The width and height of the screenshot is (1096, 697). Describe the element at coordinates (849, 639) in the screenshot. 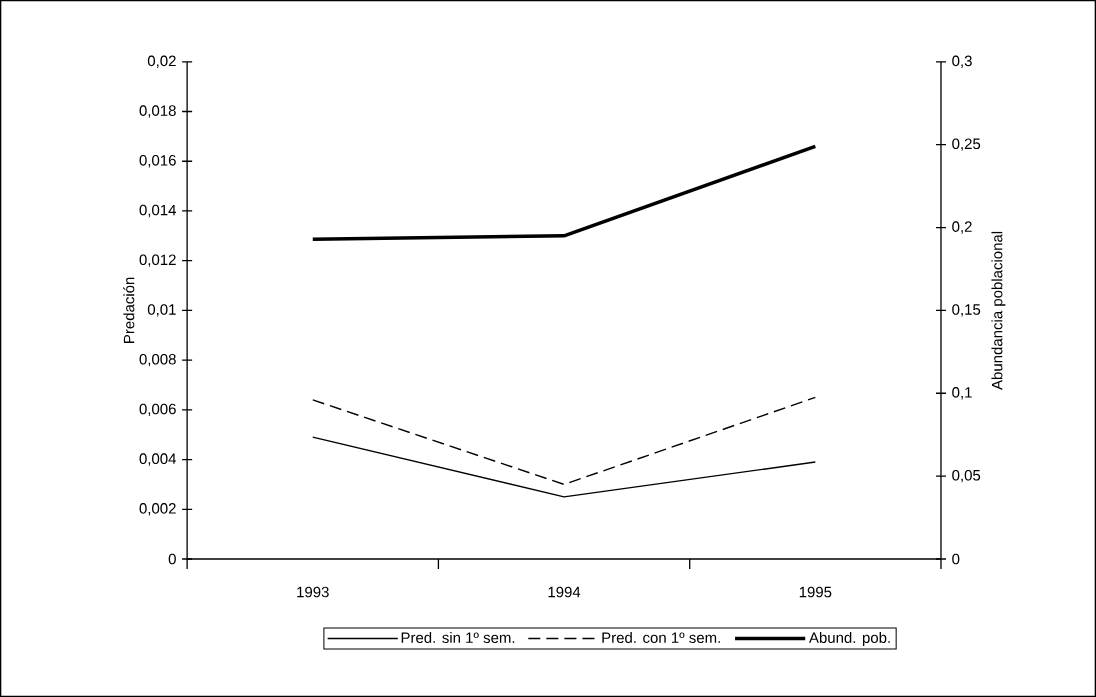

I see `legend-label: Abund. pob.` at that location.